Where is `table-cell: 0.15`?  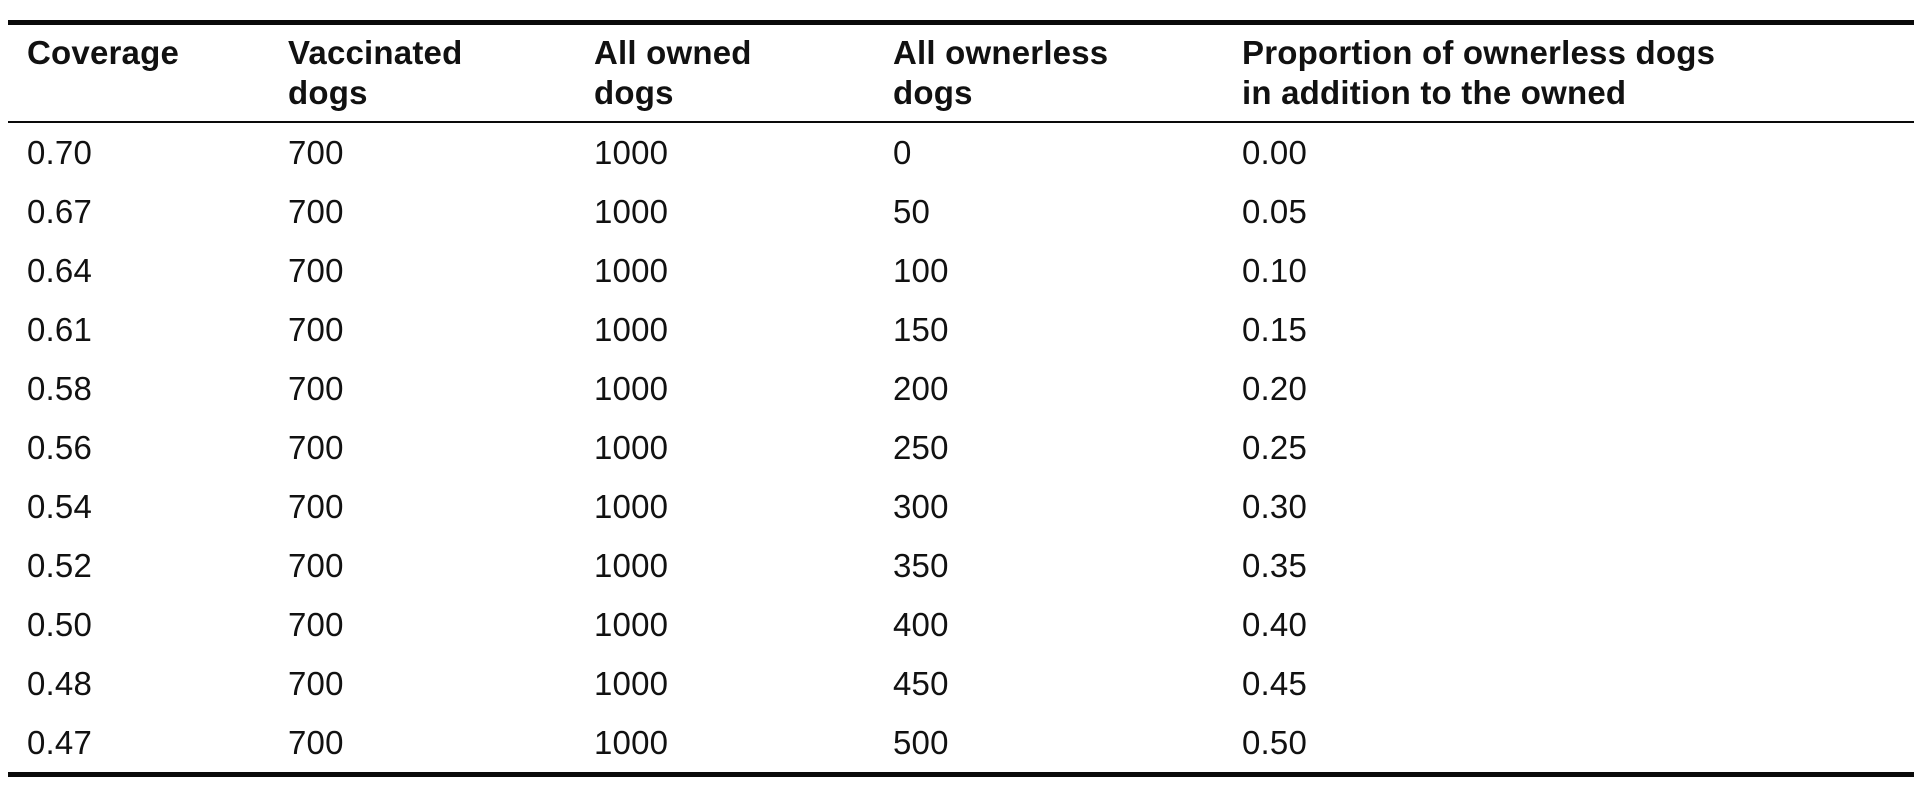 table-cell: 0.15 is located at coordinates (1275, 329).